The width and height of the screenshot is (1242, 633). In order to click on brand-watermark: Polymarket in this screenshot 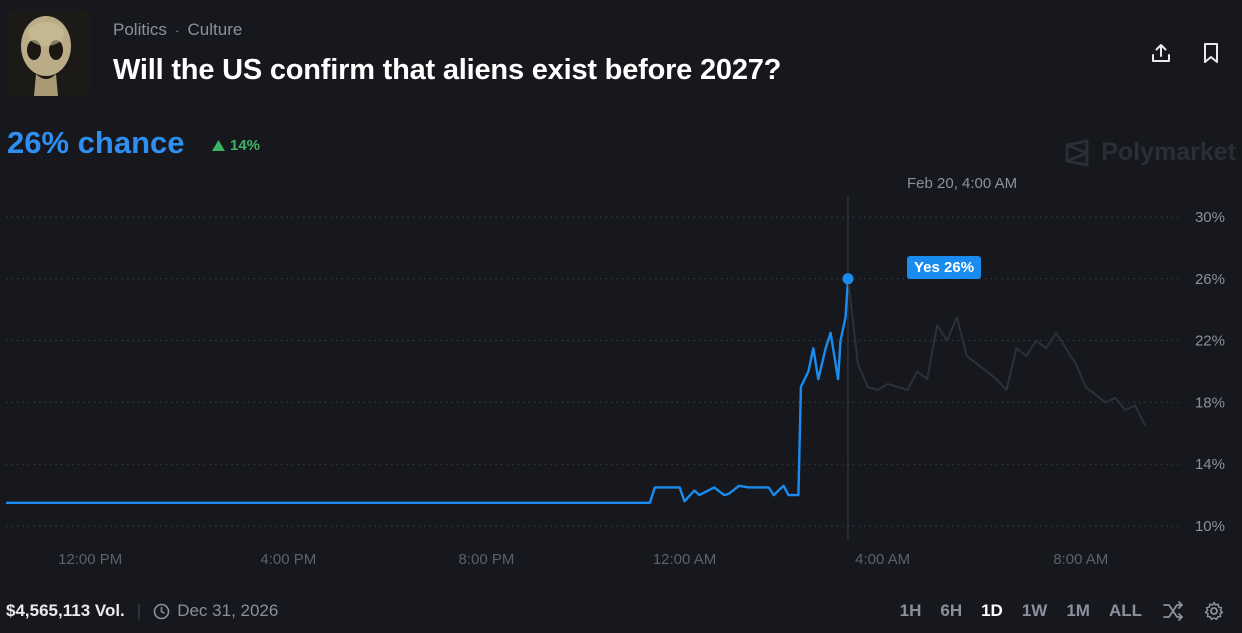, I will do `click(1149, 152)`.